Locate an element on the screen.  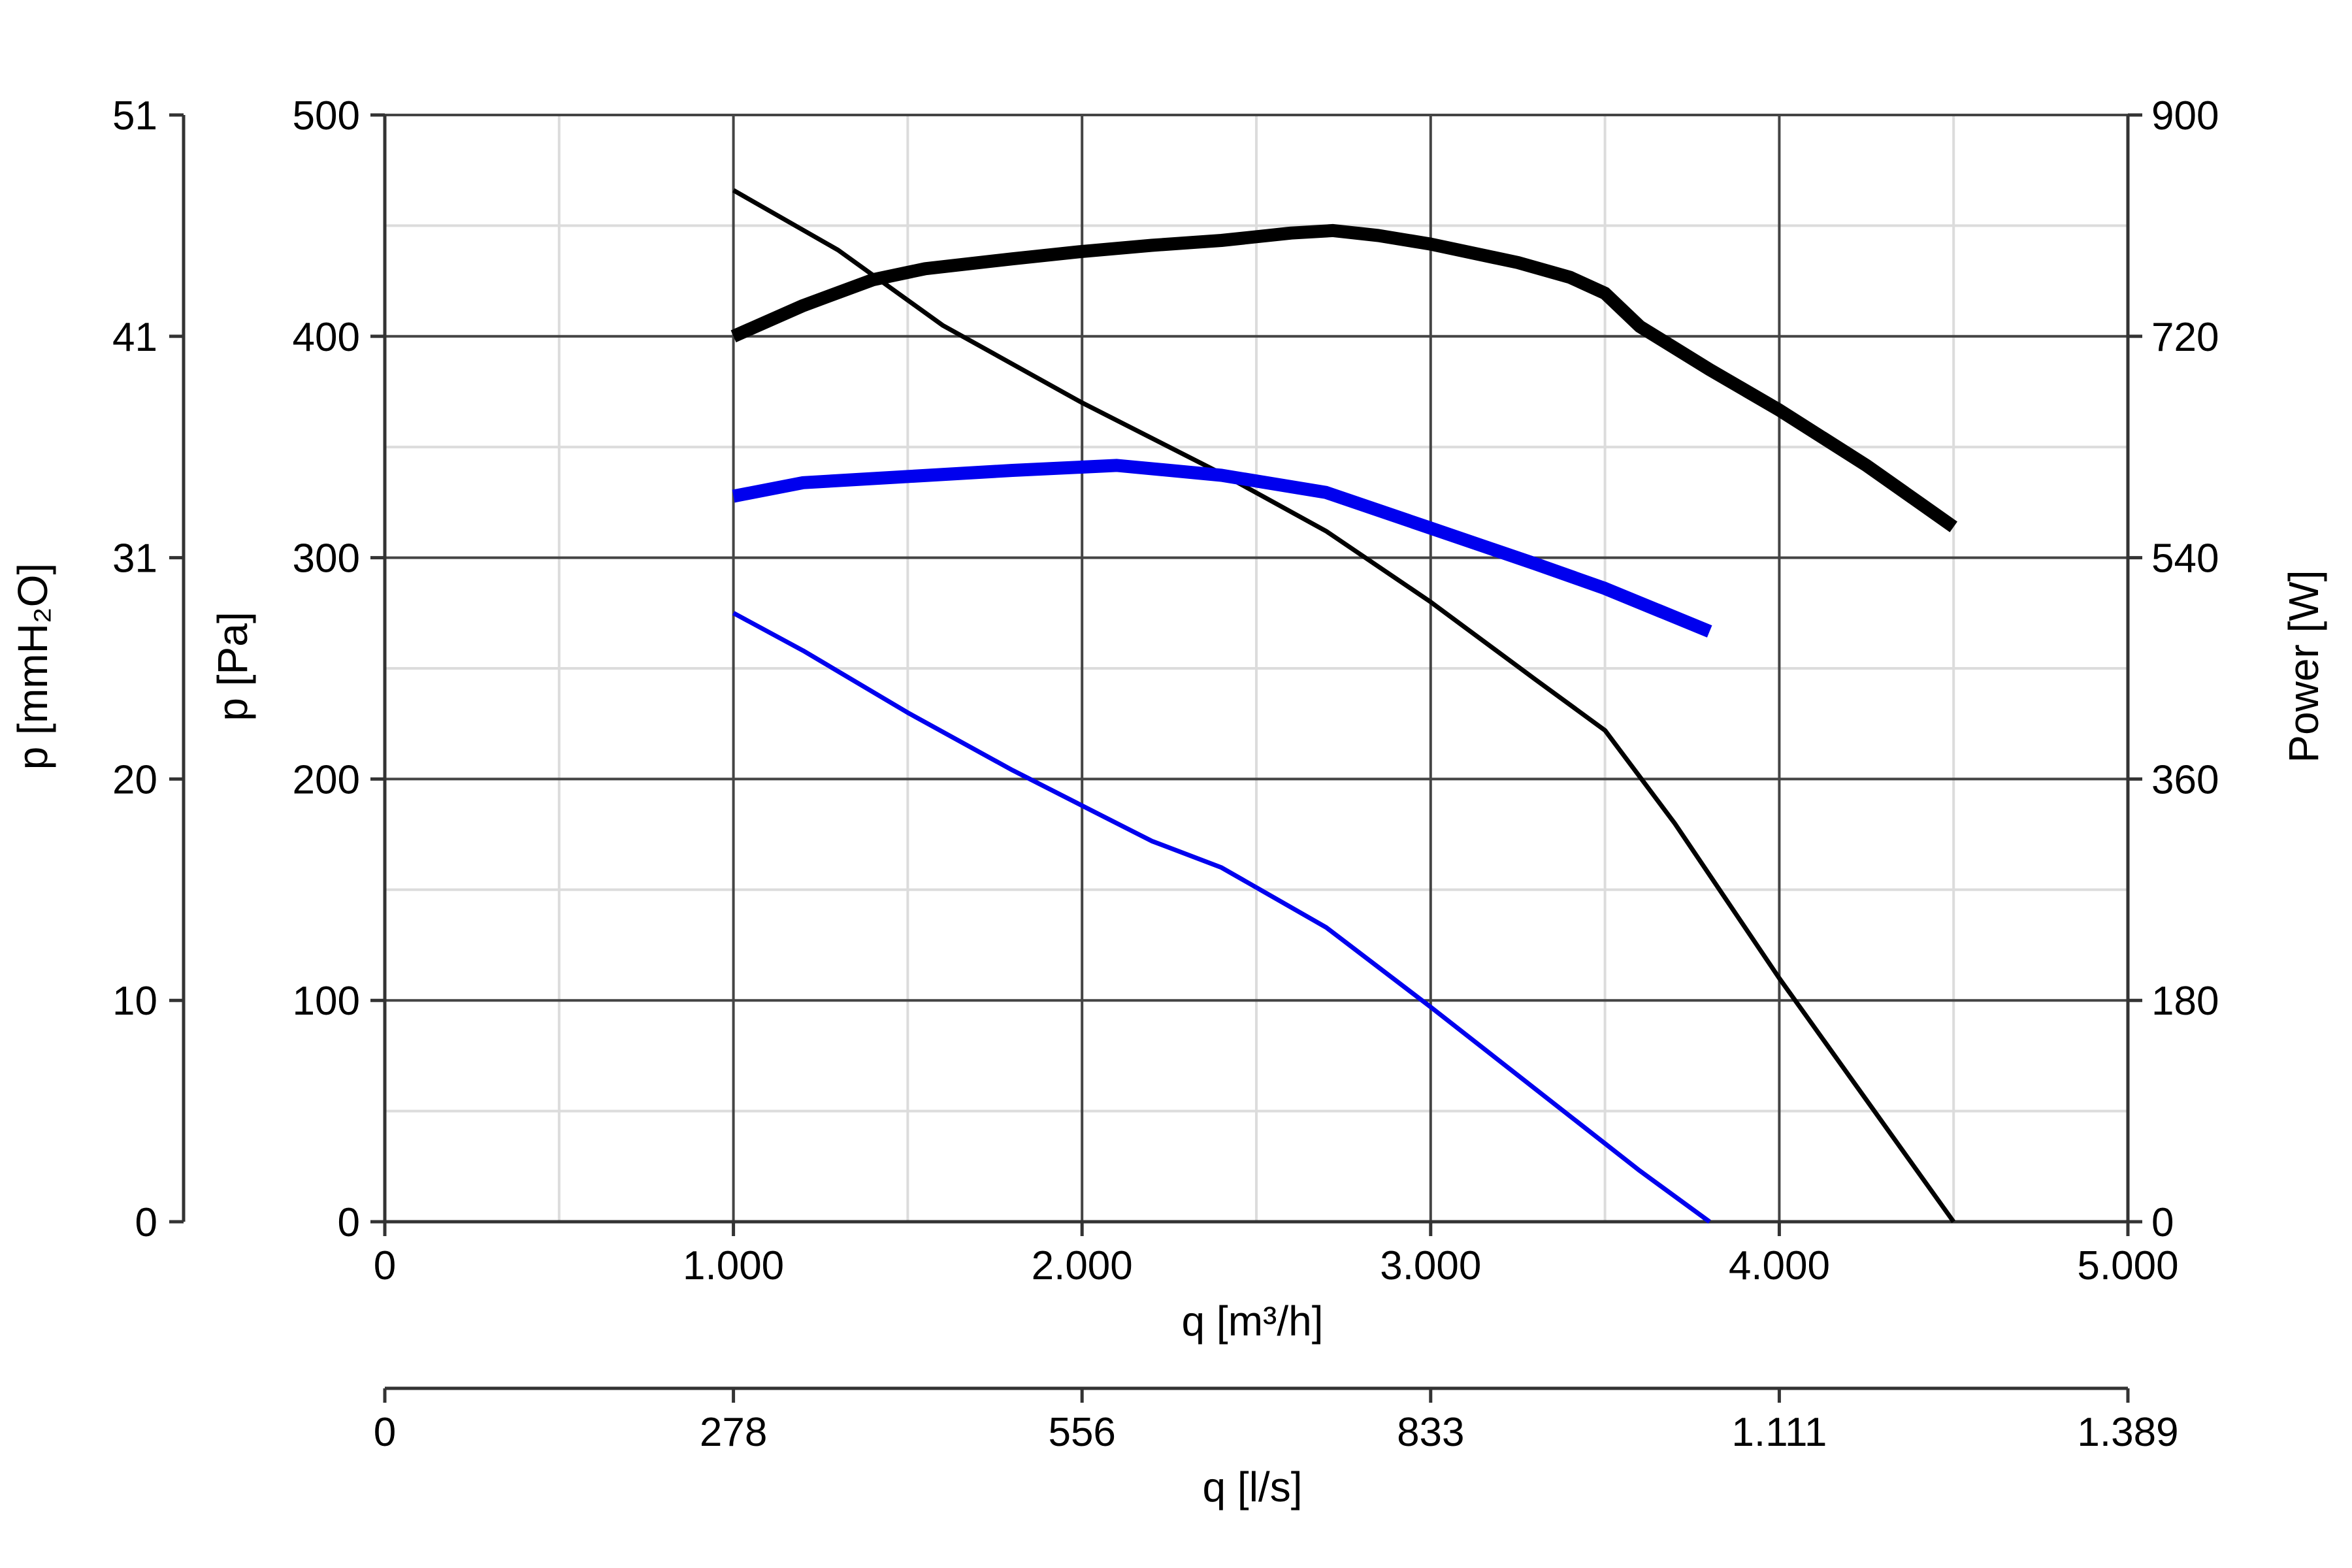
y-tick-label: 100 is located at coordinates (326, 1001).